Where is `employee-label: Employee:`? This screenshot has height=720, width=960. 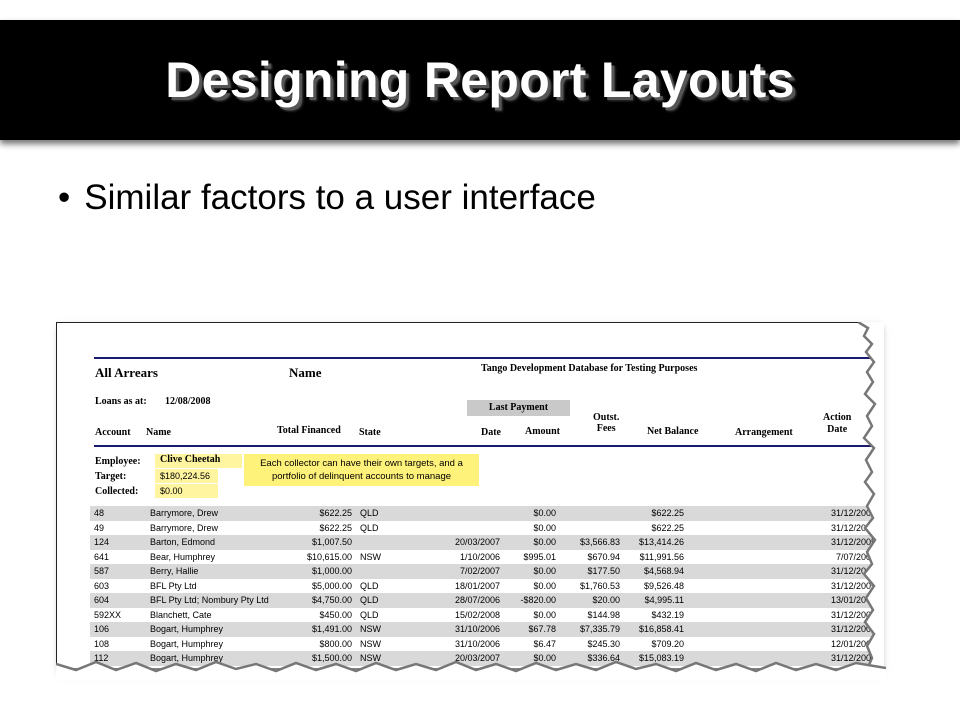 employee-label: Employee: is located at coordinates (118, 461).